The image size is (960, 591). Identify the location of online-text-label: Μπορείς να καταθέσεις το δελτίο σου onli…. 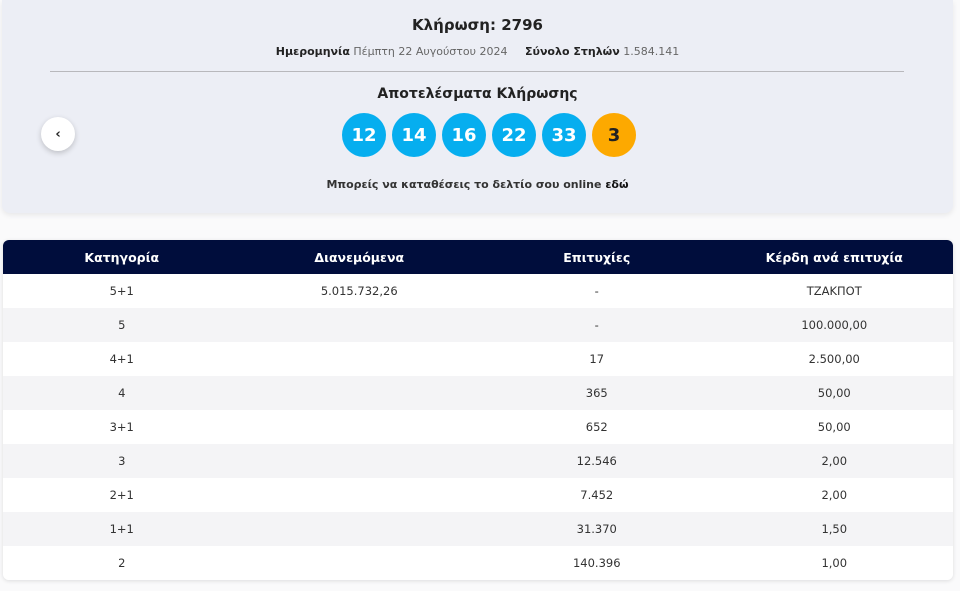
(464, 184).